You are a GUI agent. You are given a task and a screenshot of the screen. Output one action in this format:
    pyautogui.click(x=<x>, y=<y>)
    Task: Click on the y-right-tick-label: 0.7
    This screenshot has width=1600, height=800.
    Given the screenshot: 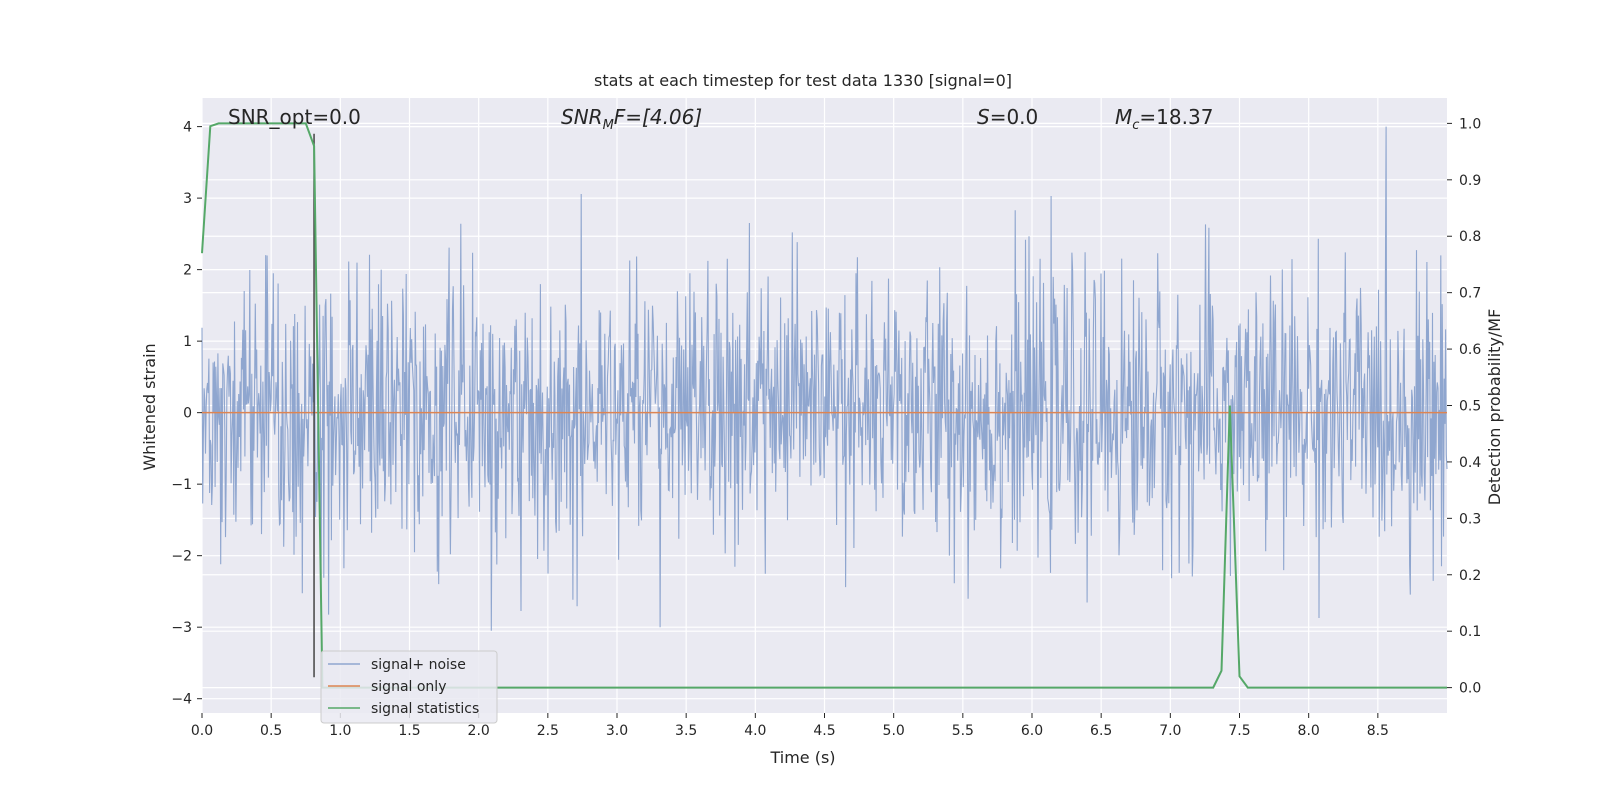 What is the action you would take?
    pyautogui.click(x=1470, y=294)
    